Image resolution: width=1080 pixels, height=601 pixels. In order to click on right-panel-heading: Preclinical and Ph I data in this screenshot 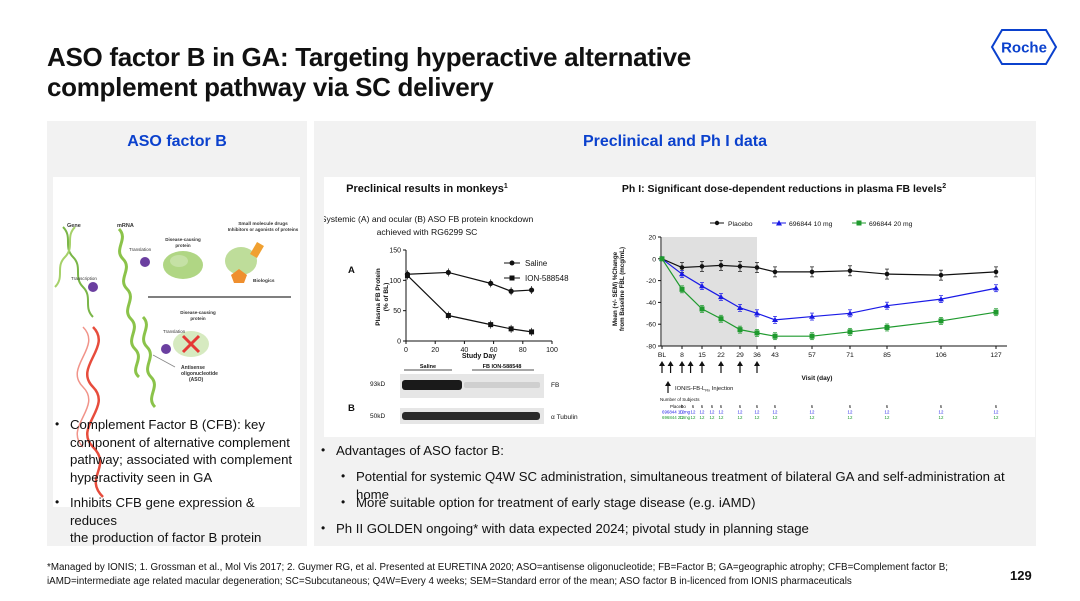, I will do `click(675, 141)`.